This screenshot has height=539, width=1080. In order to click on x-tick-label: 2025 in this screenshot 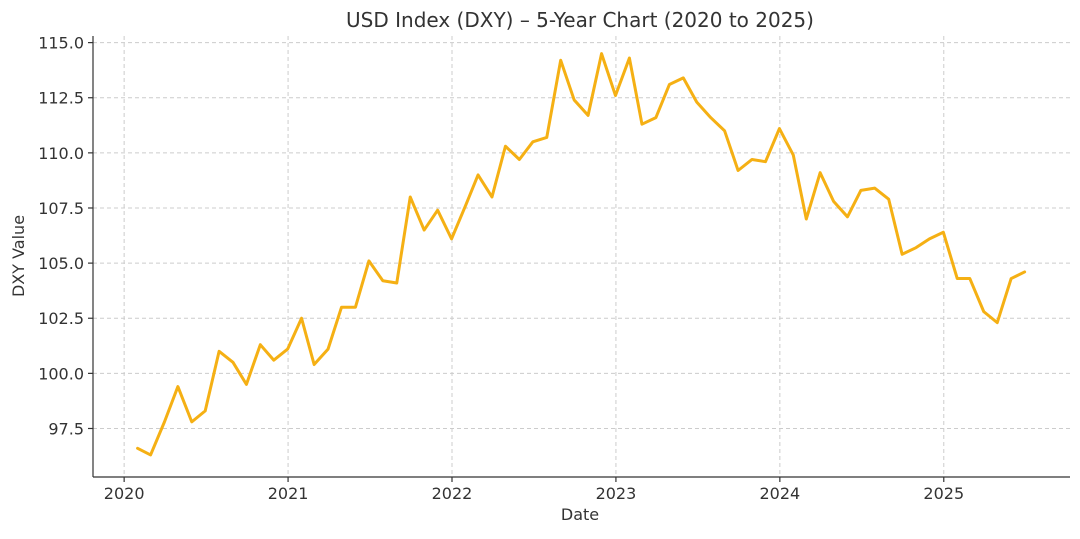, I will do `click(943, 493)`.